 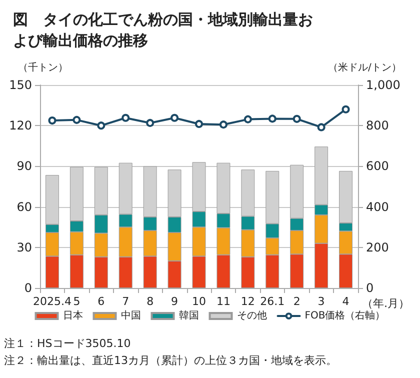 I want to click on x-axis-title: （年.月）, so click(x=386, y=303).